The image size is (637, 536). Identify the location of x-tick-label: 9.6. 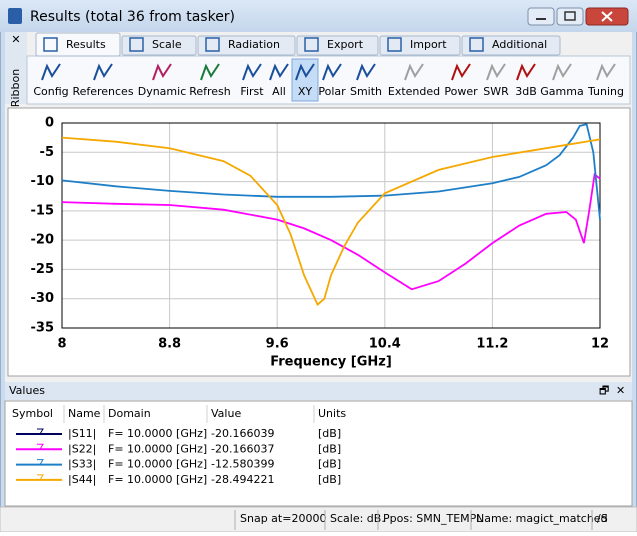
(277, 344).